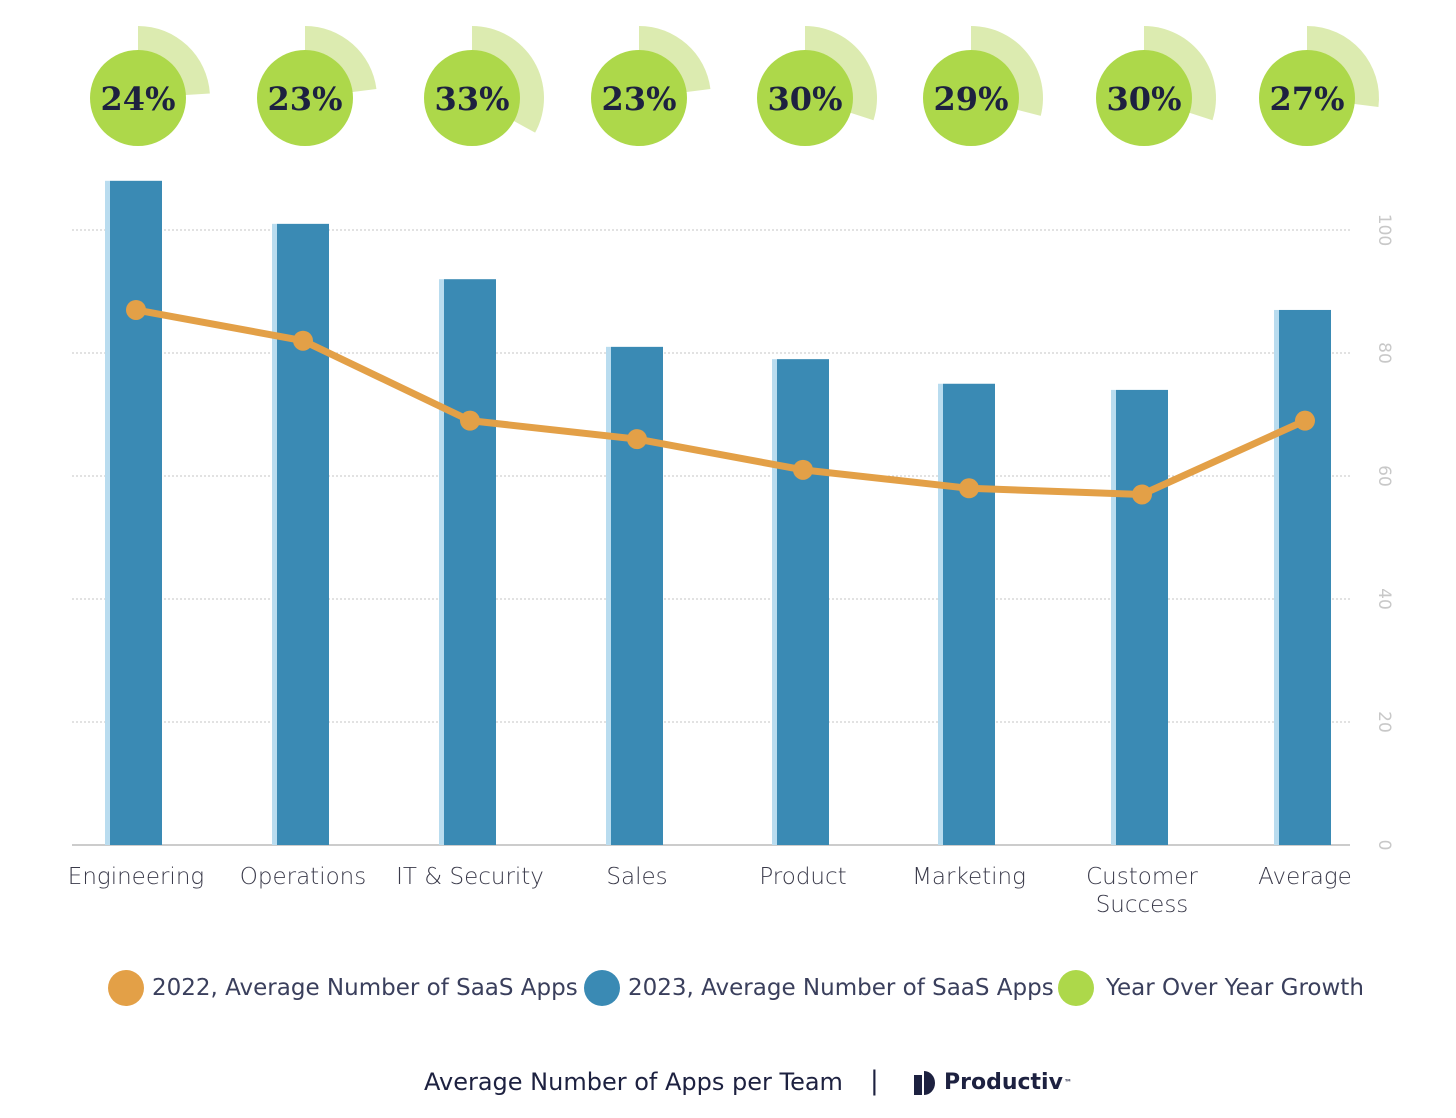  Describe the element at coordinates (1384, 532) in the screenshot. I see `y-axis-labels: 0 20 40 60 80 100` at that location.